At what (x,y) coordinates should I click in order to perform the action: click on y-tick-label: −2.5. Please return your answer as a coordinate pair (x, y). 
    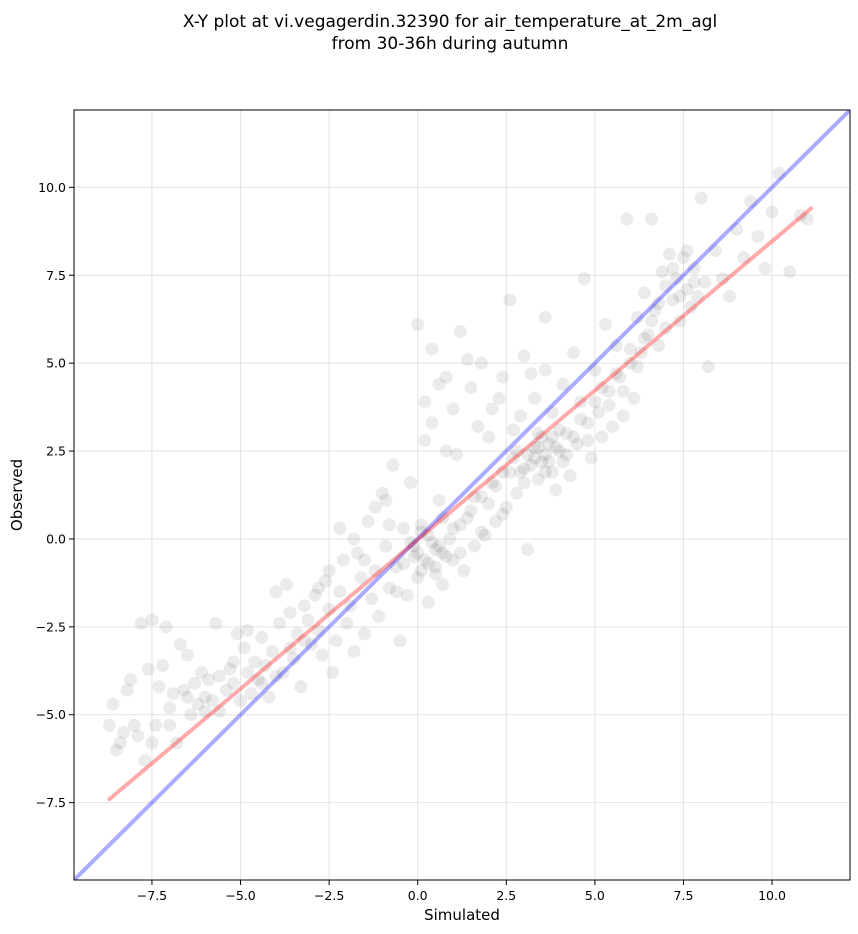
    Looking at the image, I should click on (51, 626).